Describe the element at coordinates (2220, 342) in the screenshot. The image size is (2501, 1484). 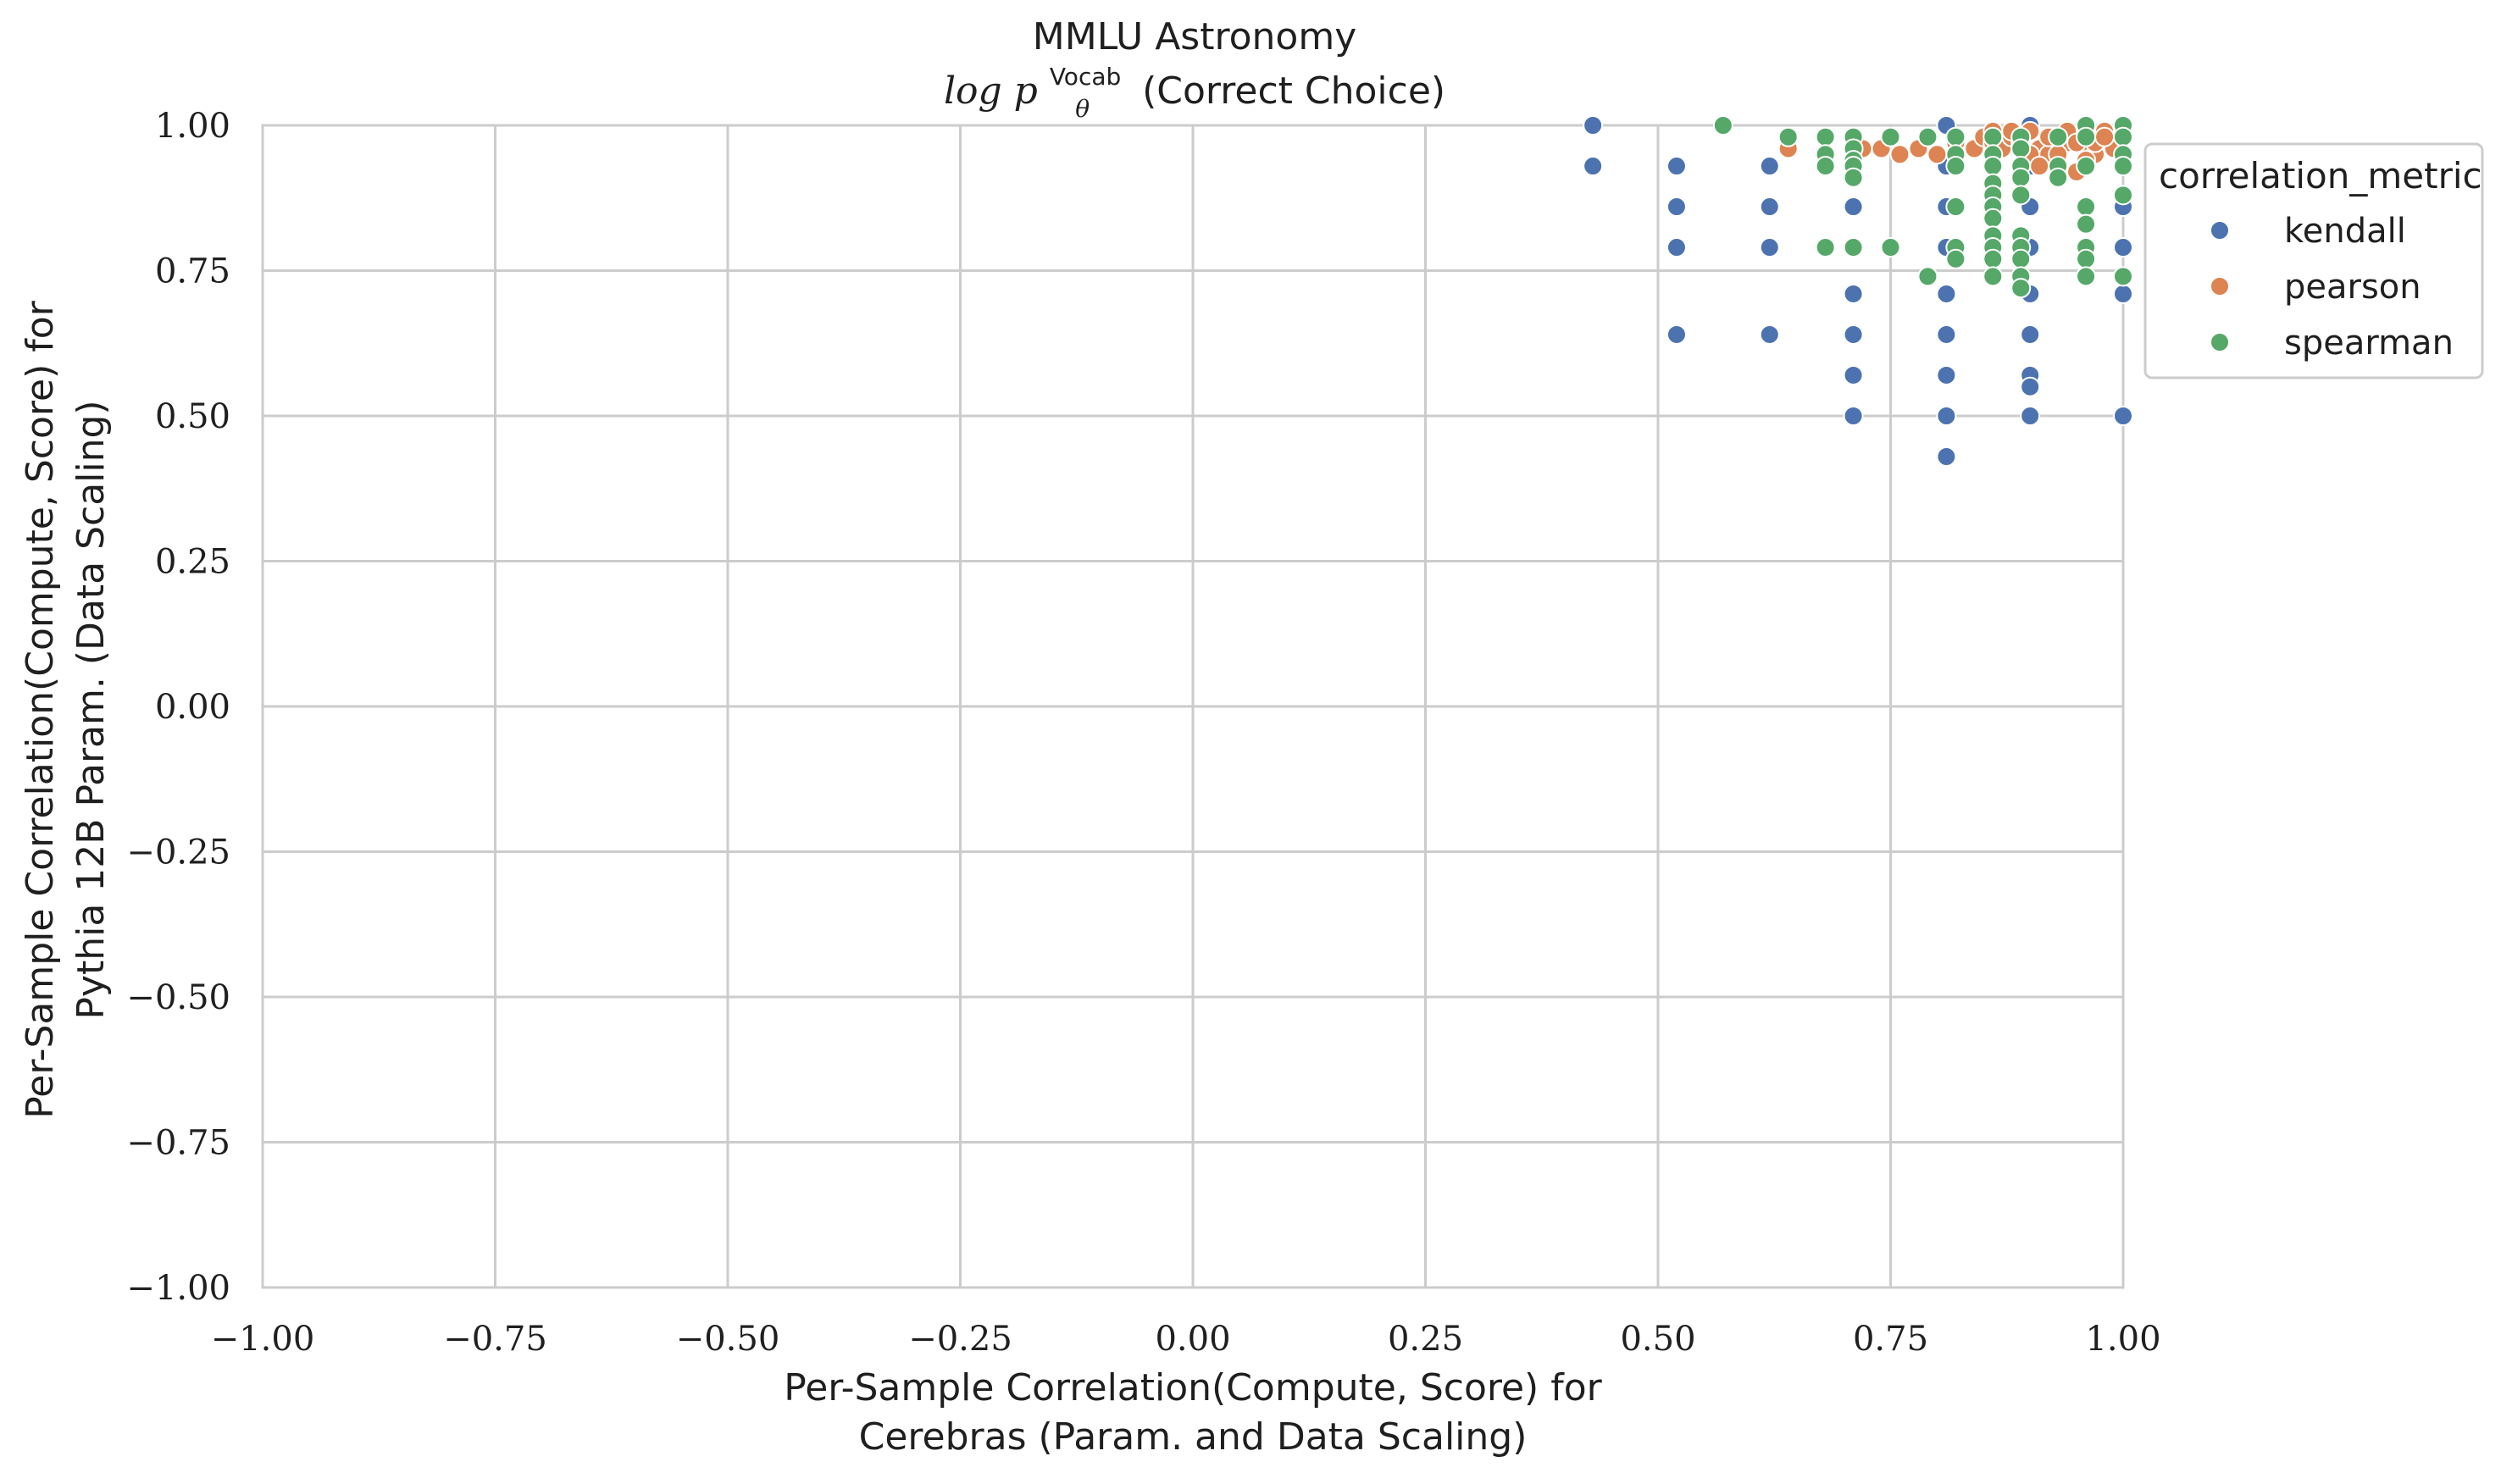
I see `legend-marker-spearman` at that location.